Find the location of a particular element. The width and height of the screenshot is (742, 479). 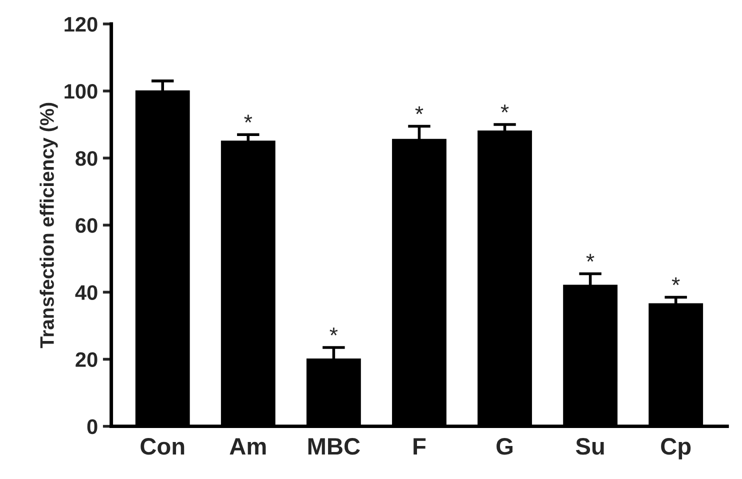

y-tick-label: 80 is located at coordinates (87, 158).